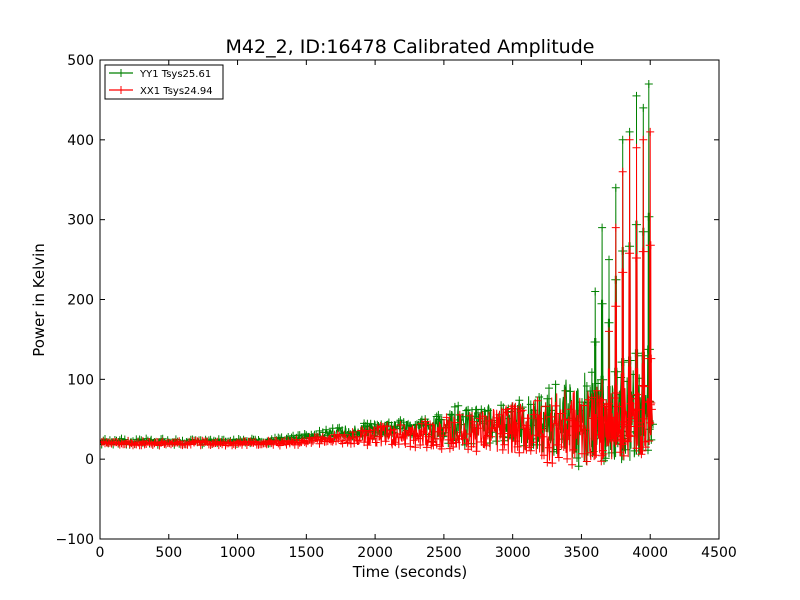  Describe the element at coordinates (175, 74) in the screenshot. I see `legend-label-yy1: YY1 Tsys25.61` at that location.